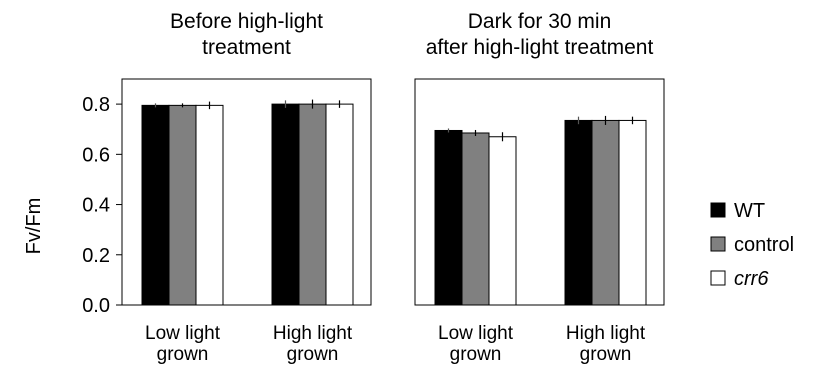 This screenshot has height=370, width=816. Describe the element at coordinates (246, 47) in the screenshot. I see `panel-title-line: treatment` at that location.